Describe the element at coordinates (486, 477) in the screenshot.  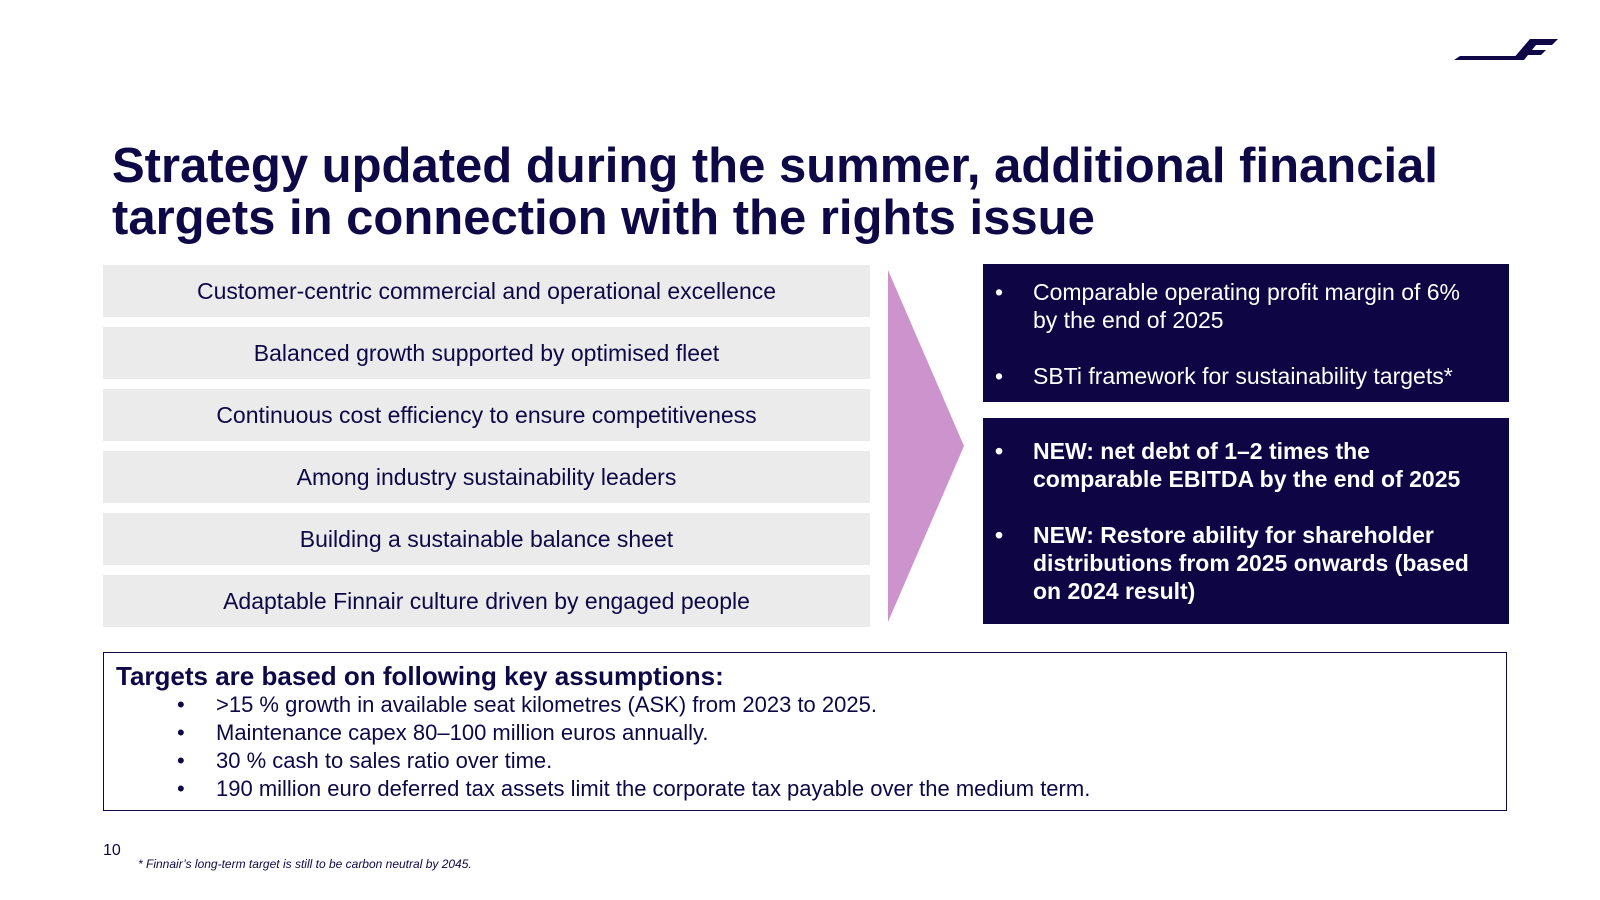
I see `strategy-pillar: Among industry sustainability leaders` at that location.